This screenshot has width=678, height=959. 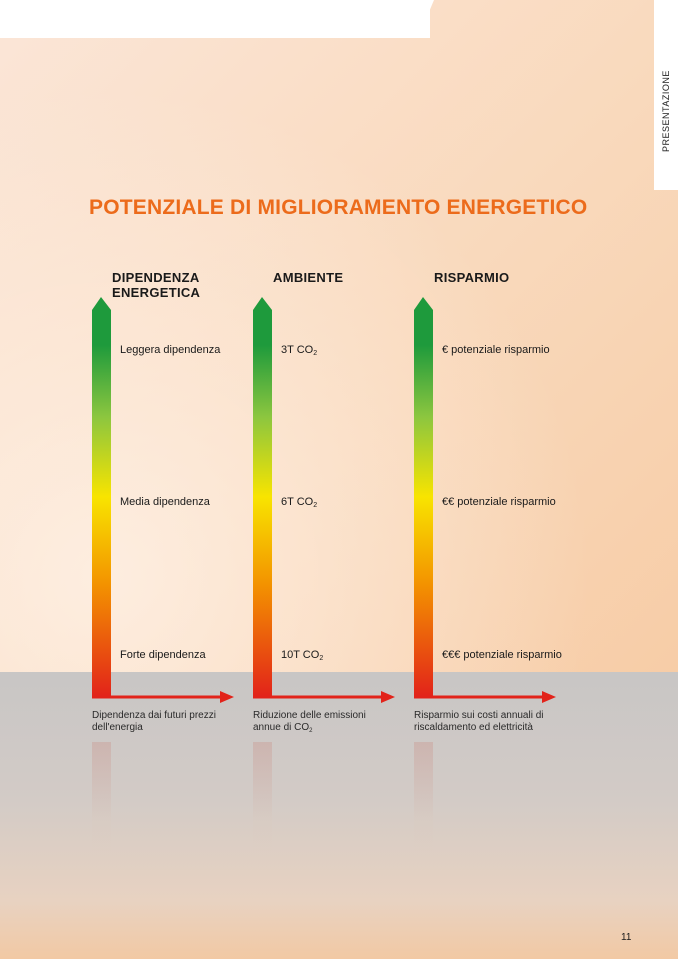 What do you see at coordinates (502, 655) in the screenshot?
I see `level-label-savings-high: €€€ potenziale risparmio` at bounding box center [502, 655].